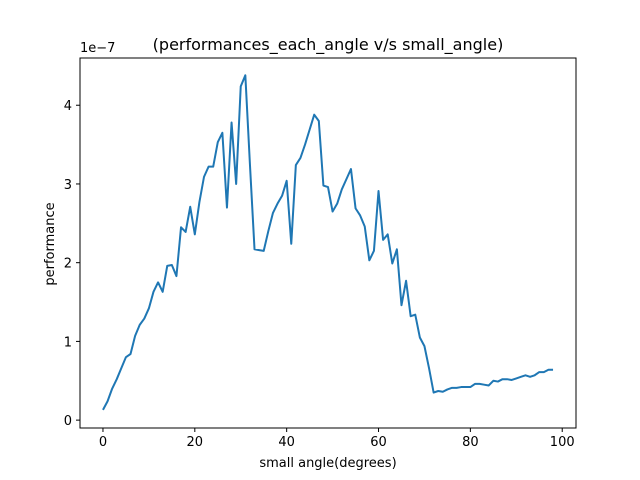  Describe the element at coordinates (195, 442) in the screenshot. I see `x-tick-label: 20` at that location.